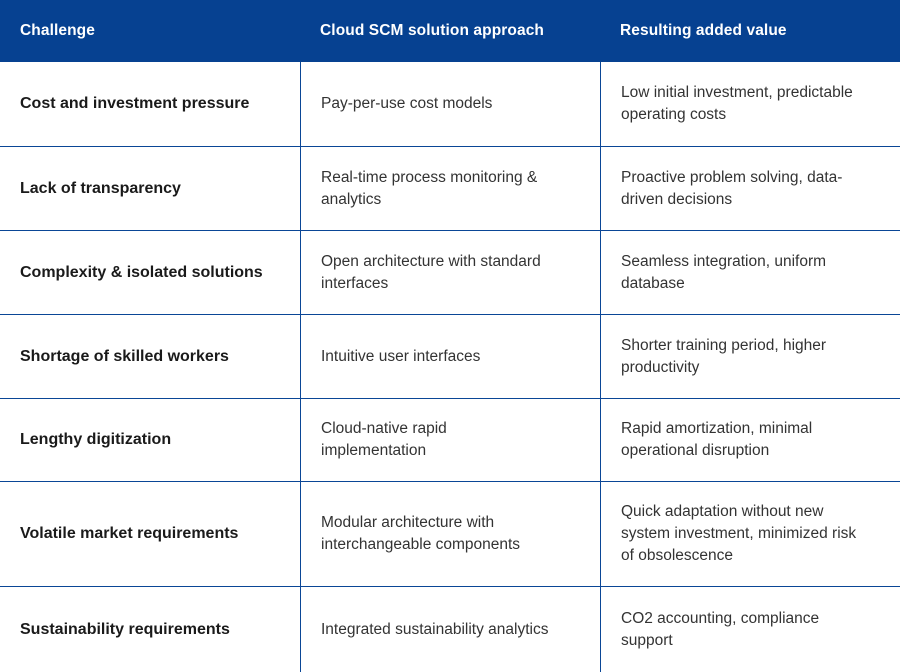 This screenshot has height=672, width=900. What do you see at coordinates (129, 533) in the screenshot?
I see `challenge-cell: Volatile market requirements` at bounding box center [129, 533].